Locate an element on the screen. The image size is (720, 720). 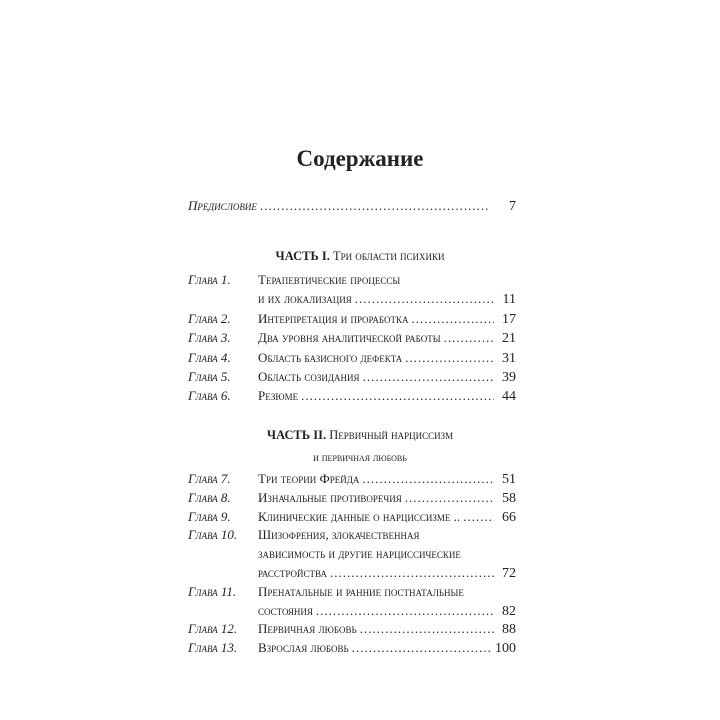
chapter-title: Область базисного дефекта is located at coordinates (330, 357).